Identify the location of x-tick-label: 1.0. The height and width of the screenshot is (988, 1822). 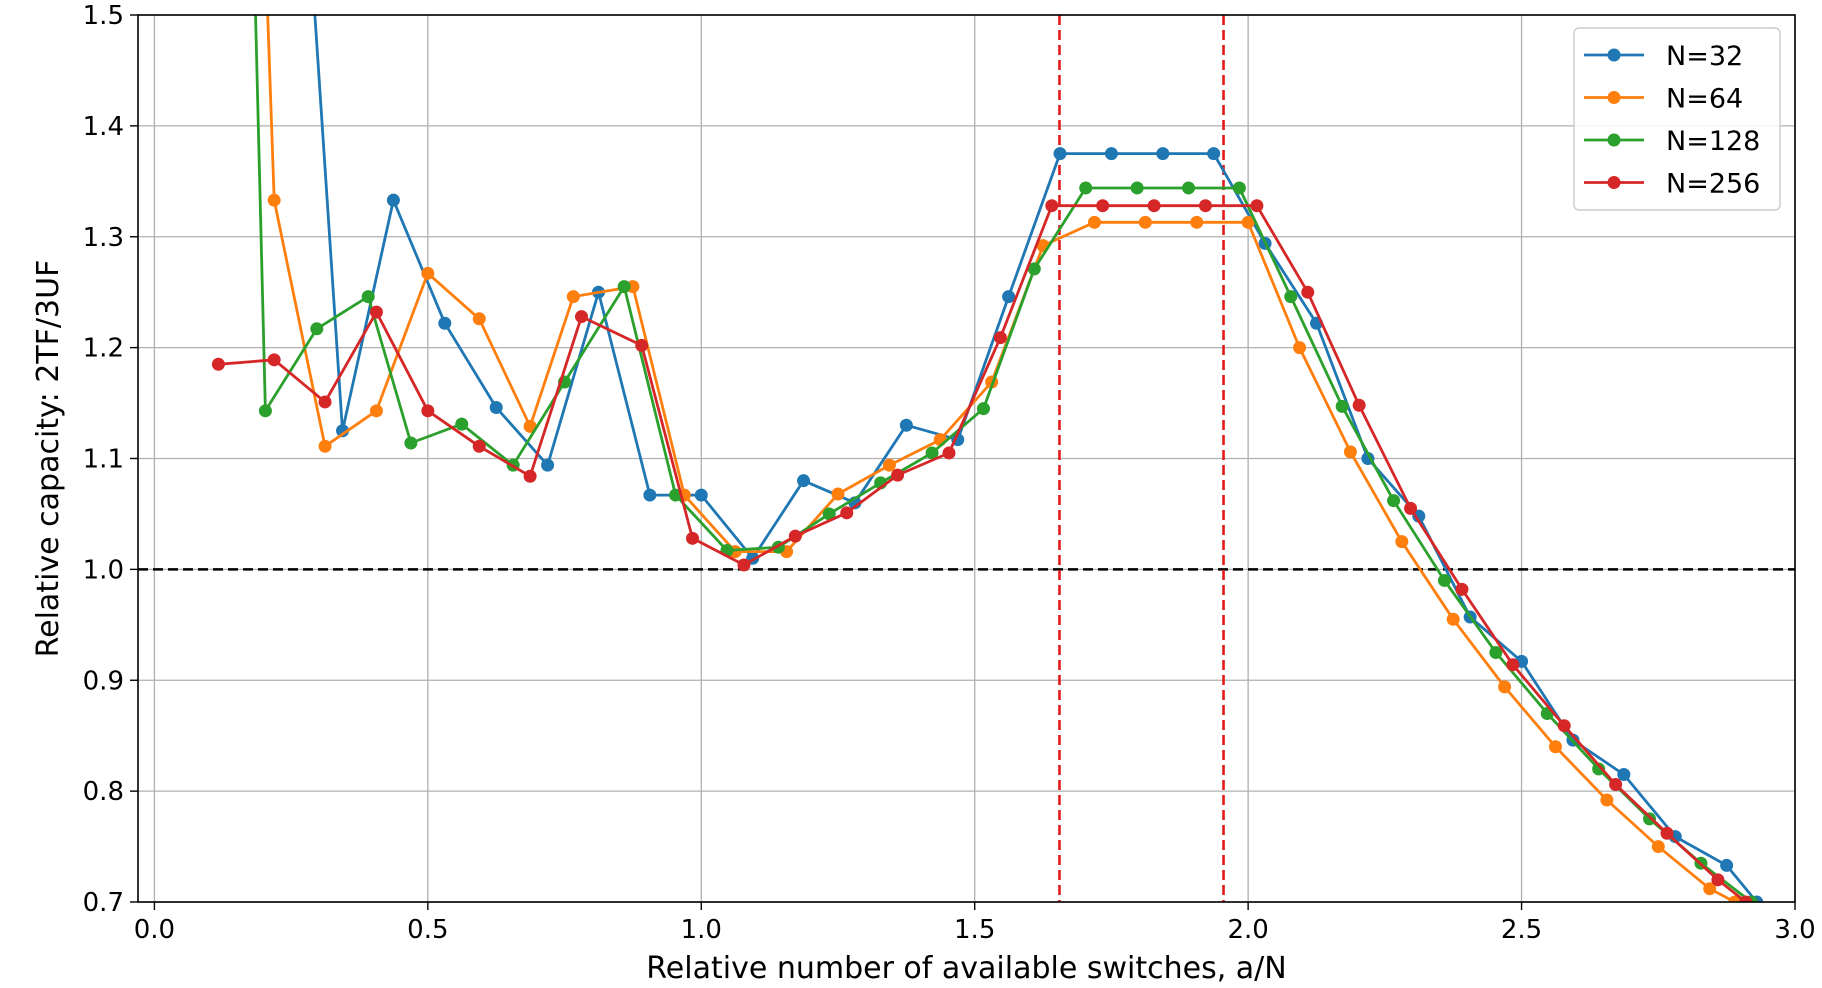
(701, 930).